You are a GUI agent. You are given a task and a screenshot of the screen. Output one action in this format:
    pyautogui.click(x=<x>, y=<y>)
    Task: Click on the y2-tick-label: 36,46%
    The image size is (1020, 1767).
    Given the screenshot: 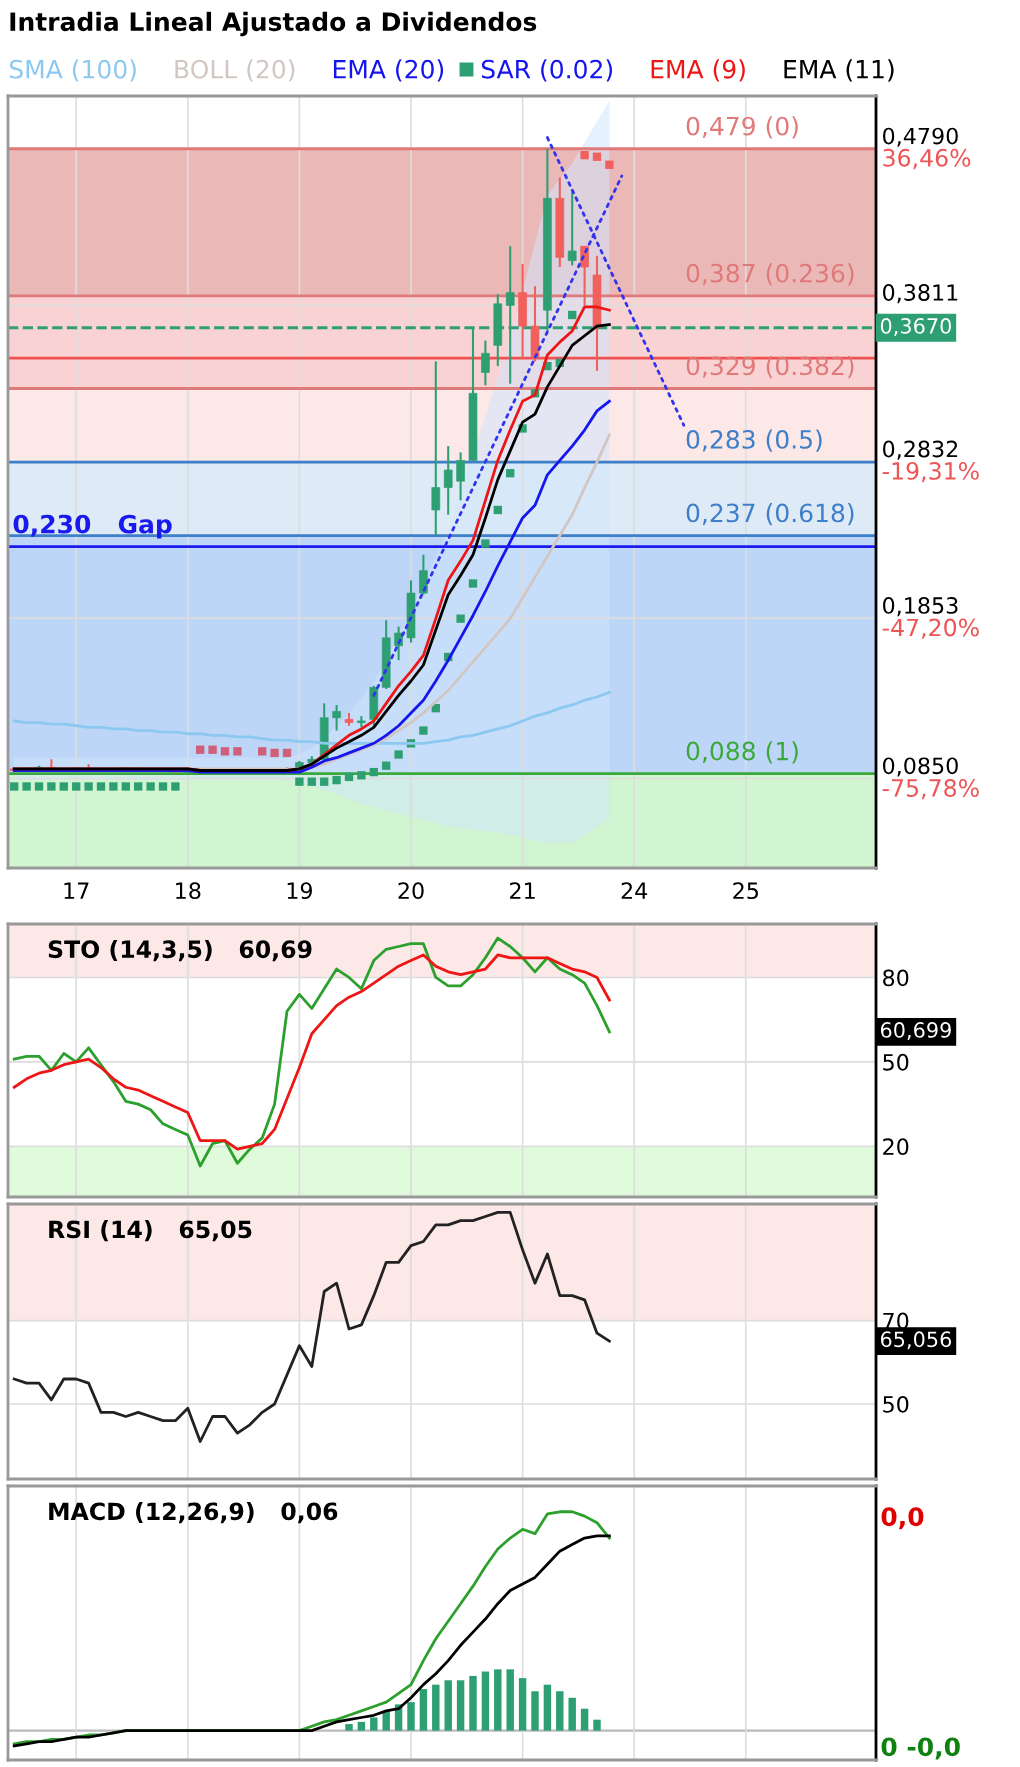 What is the action you would take?
    pyautogui.click(x=927, y=159)
    